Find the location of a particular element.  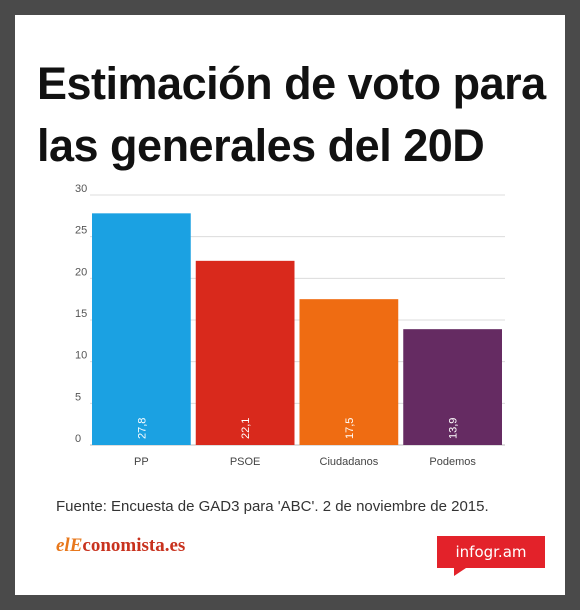

infogram-badge: infogr.am is located at coordinates (491, 552).